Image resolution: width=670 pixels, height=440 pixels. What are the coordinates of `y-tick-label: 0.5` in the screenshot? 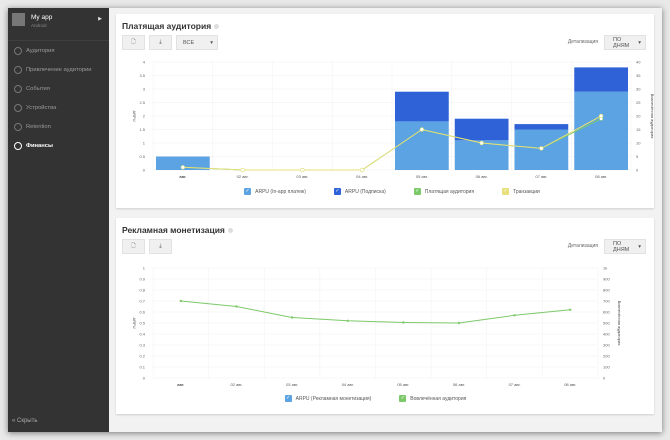 It's located at (142, 323).